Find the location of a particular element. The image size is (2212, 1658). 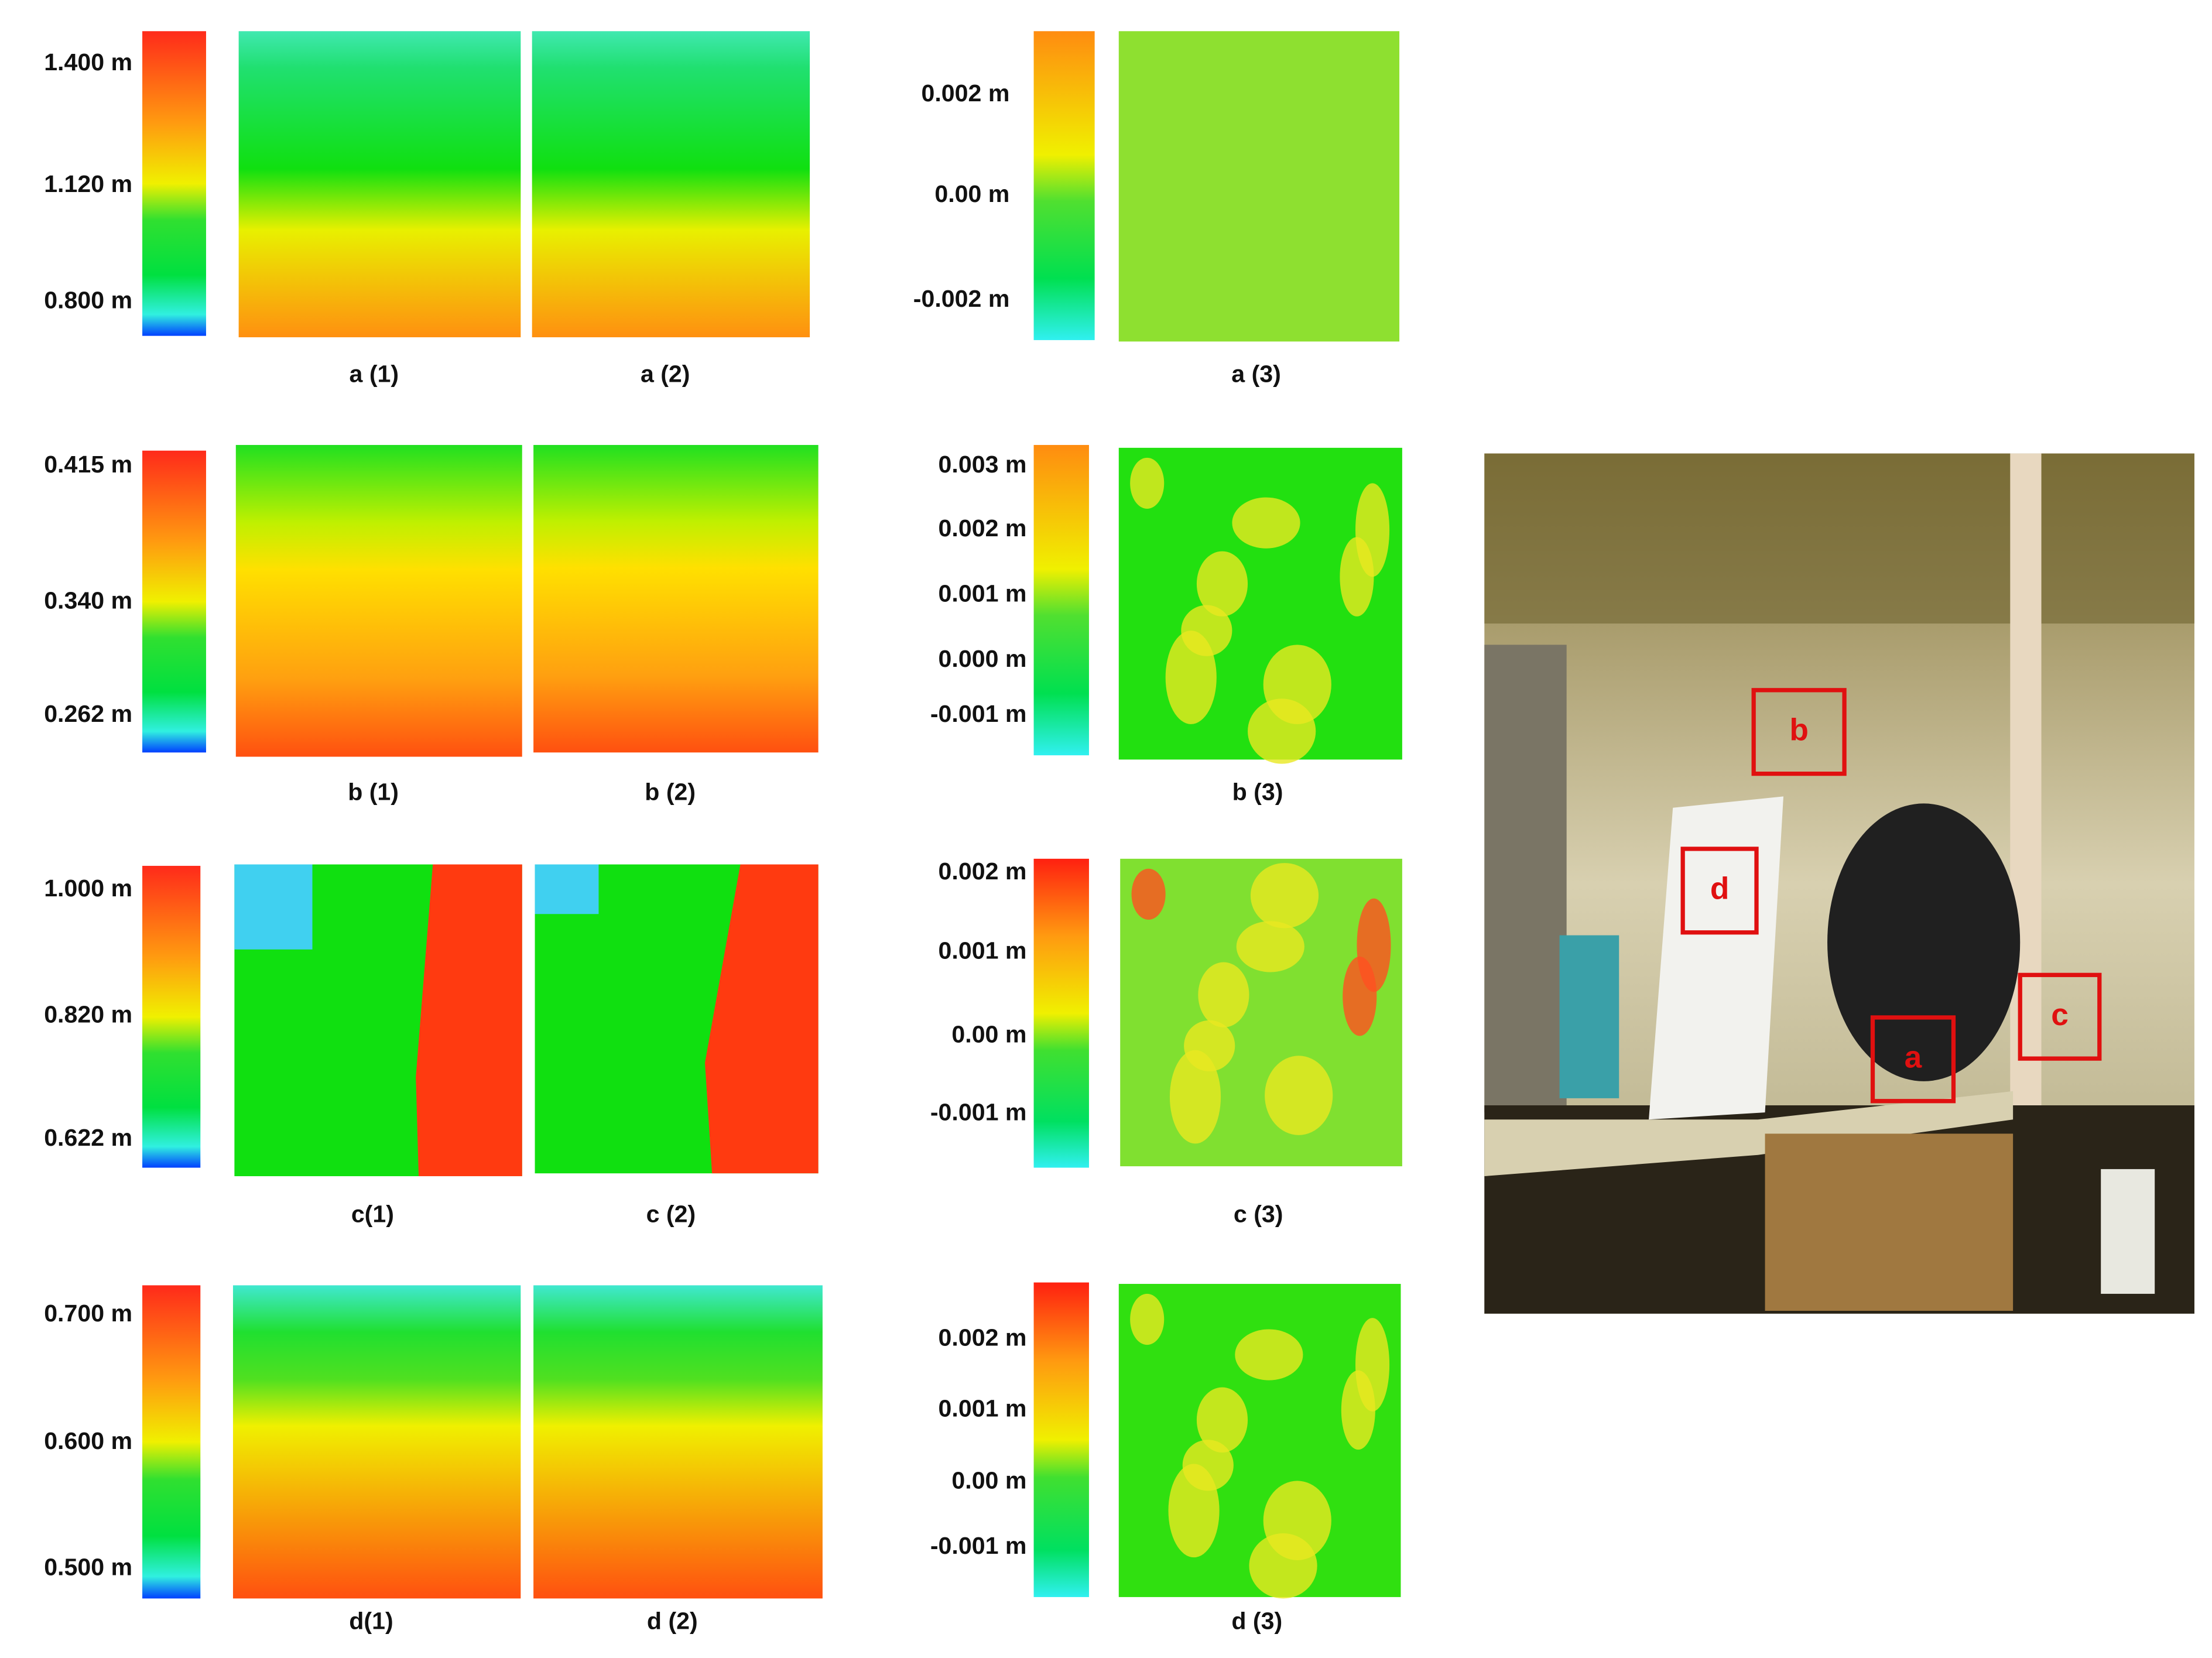

panel-caption: d (3) is located at coordinates (1256, 1621).